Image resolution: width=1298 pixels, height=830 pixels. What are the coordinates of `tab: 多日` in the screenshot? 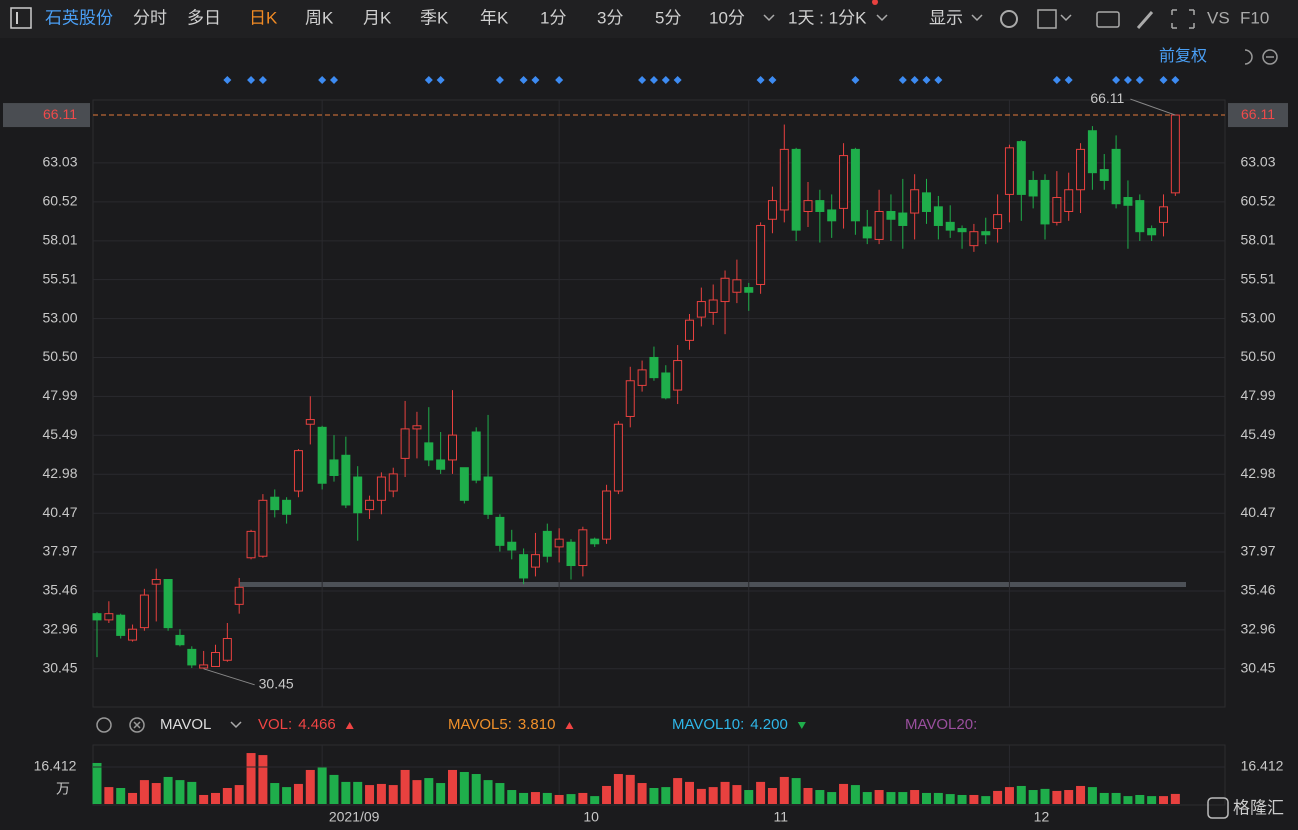 It's located at (204, 17).